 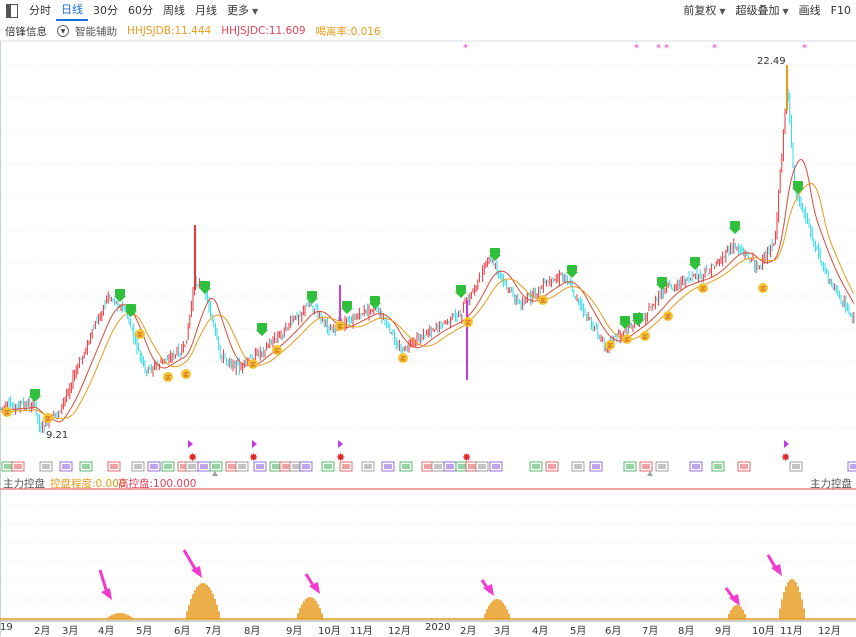 I want to click on axis-tick-label: 19, so click(x=6, y=627).